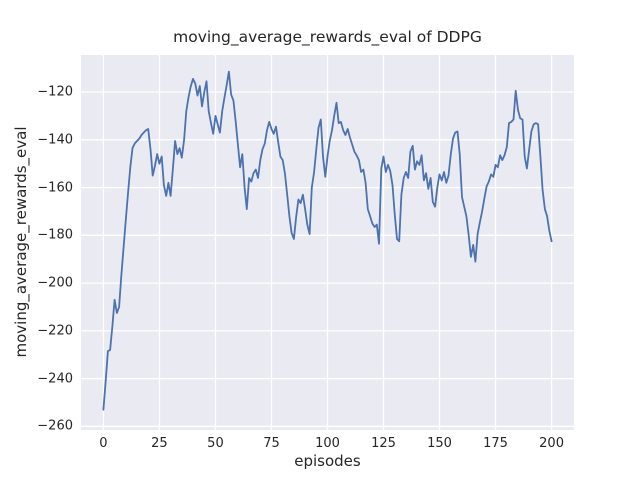 The width and height of the screenshot is (640, 480). I want to click on y-tick-label: −260, so click(55, 426).